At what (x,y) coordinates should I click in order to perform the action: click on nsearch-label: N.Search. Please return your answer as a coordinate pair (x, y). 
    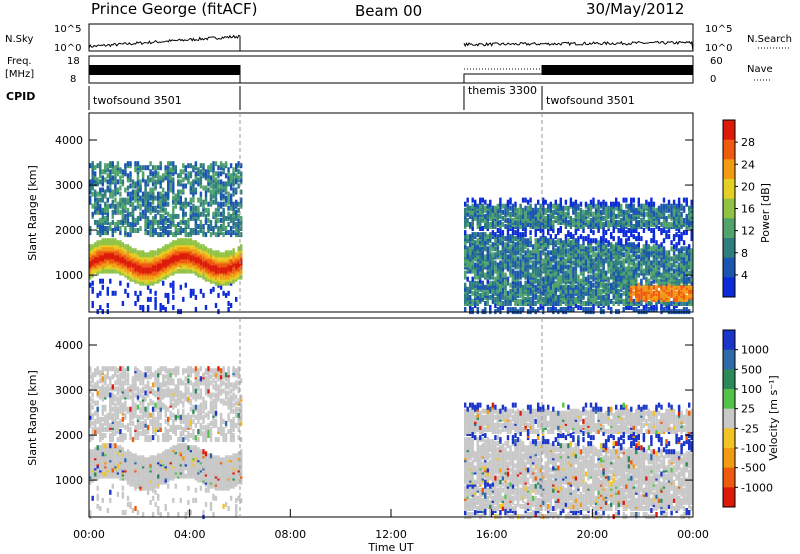
    Looking at the image, I should click on (769, 39).